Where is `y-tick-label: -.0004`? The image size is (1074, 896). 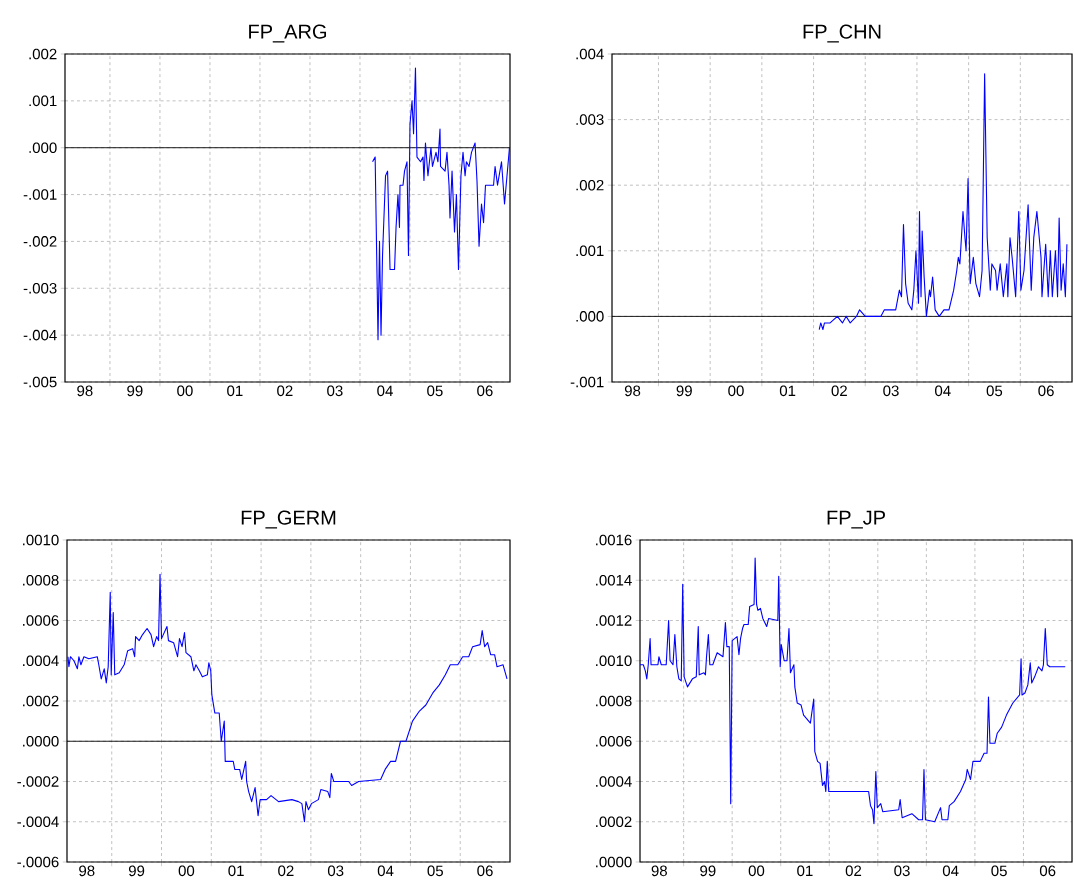 y-tick-label: -.0004 is located at coordinates (38, 822).